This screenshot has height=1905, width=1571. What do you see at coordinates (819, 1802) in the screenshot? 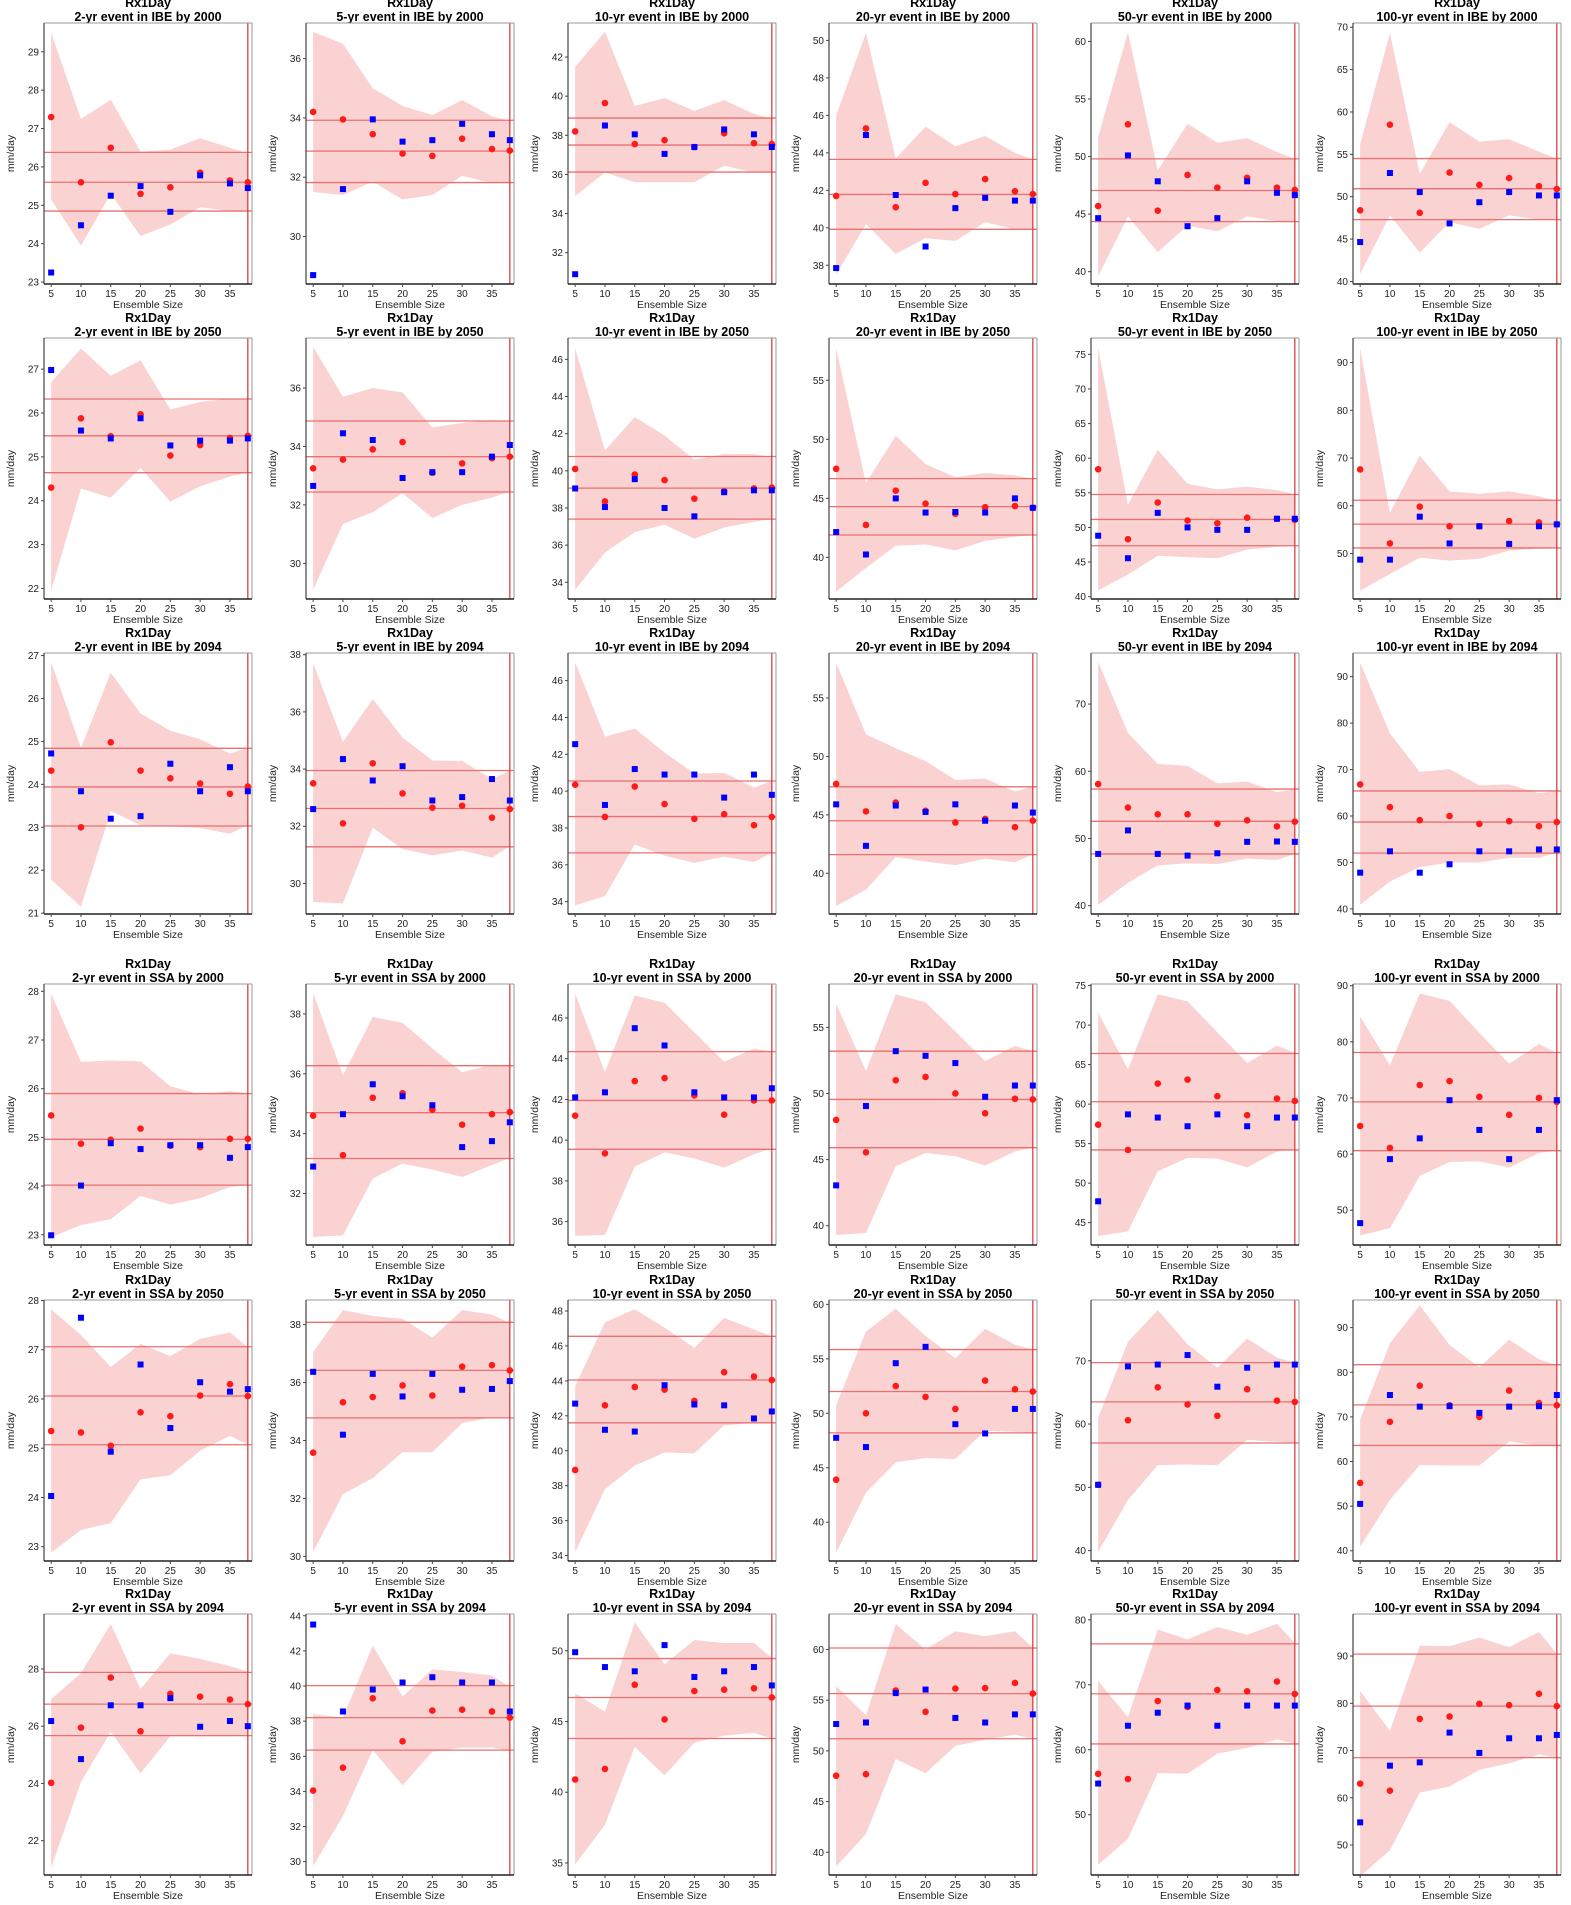
I see `y-tick-label: 45` at bounding box center [819, 1802].